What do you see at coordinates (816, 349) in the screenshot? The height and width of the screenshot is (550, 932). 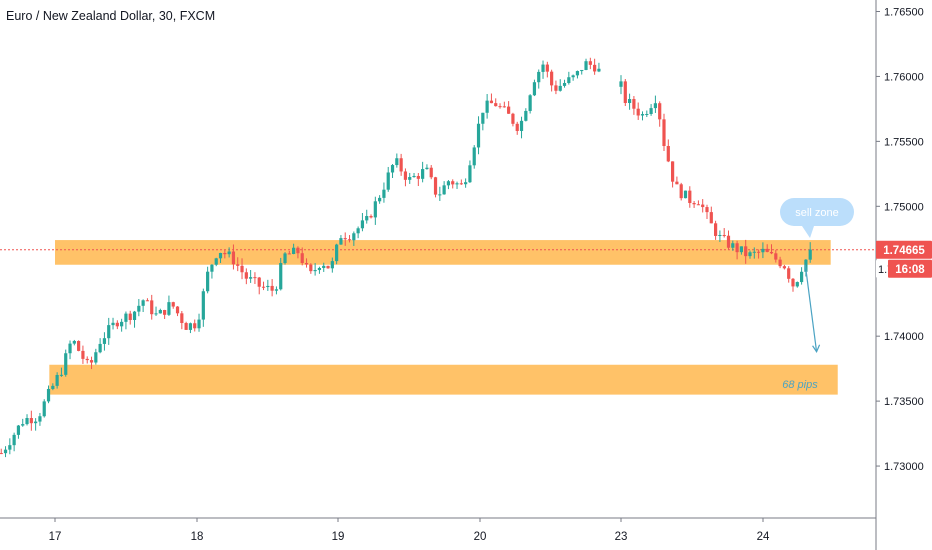 I see `projection-arrowhead` at bounding box center [816, 349].